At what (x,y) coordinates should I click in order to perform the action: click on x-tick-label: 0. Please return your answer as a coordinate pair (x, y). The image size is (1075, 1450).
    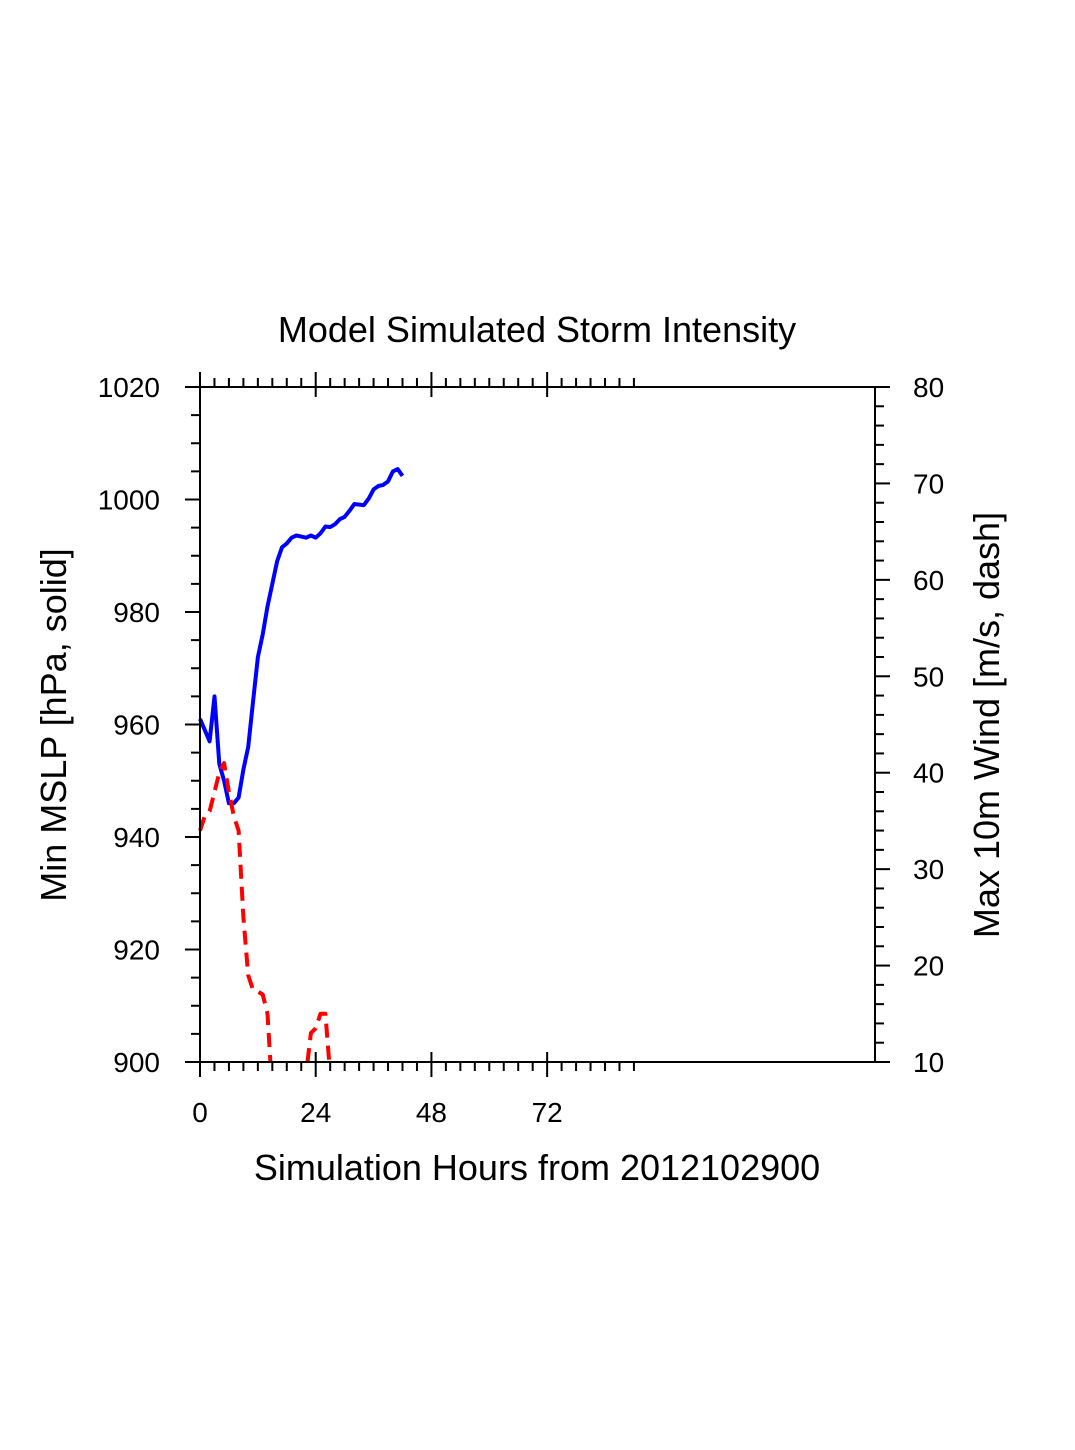
    Looking at the image, I should click on (200, 1112).